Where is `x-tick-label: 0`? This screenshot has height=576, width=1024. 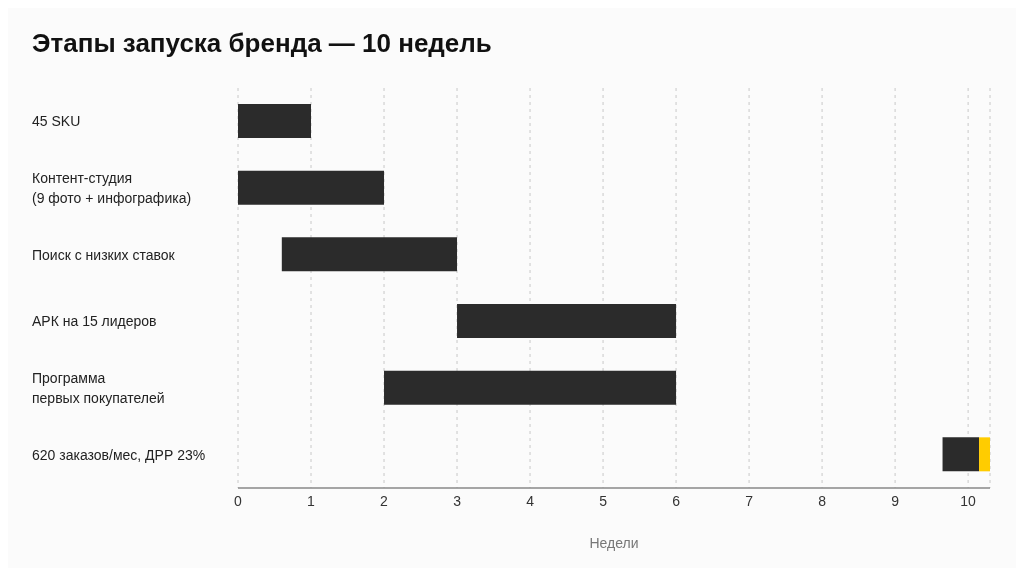 x-tick-label: 0 is located at coordinates (238, 500).